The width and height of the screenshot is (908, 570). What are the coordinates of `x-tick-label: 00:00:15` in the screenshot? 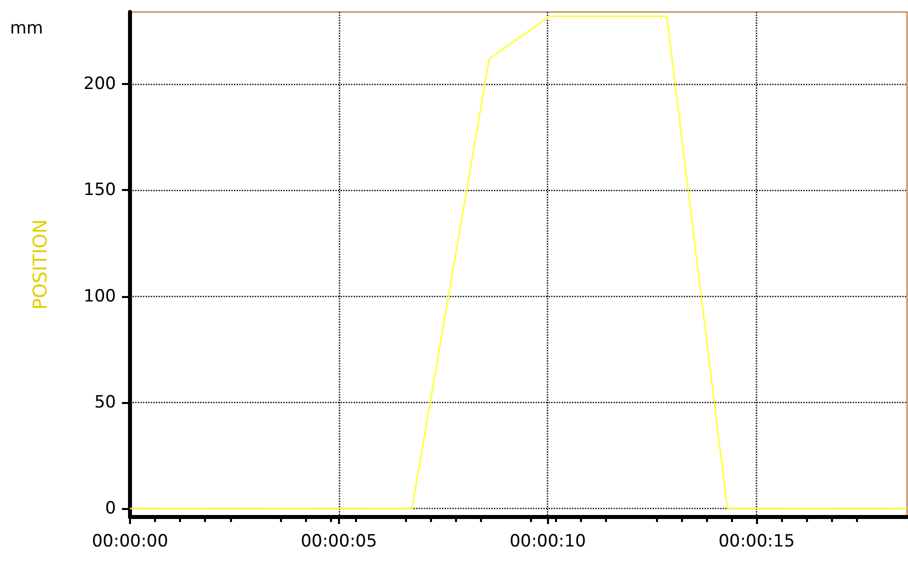 It's located at (756, 542).